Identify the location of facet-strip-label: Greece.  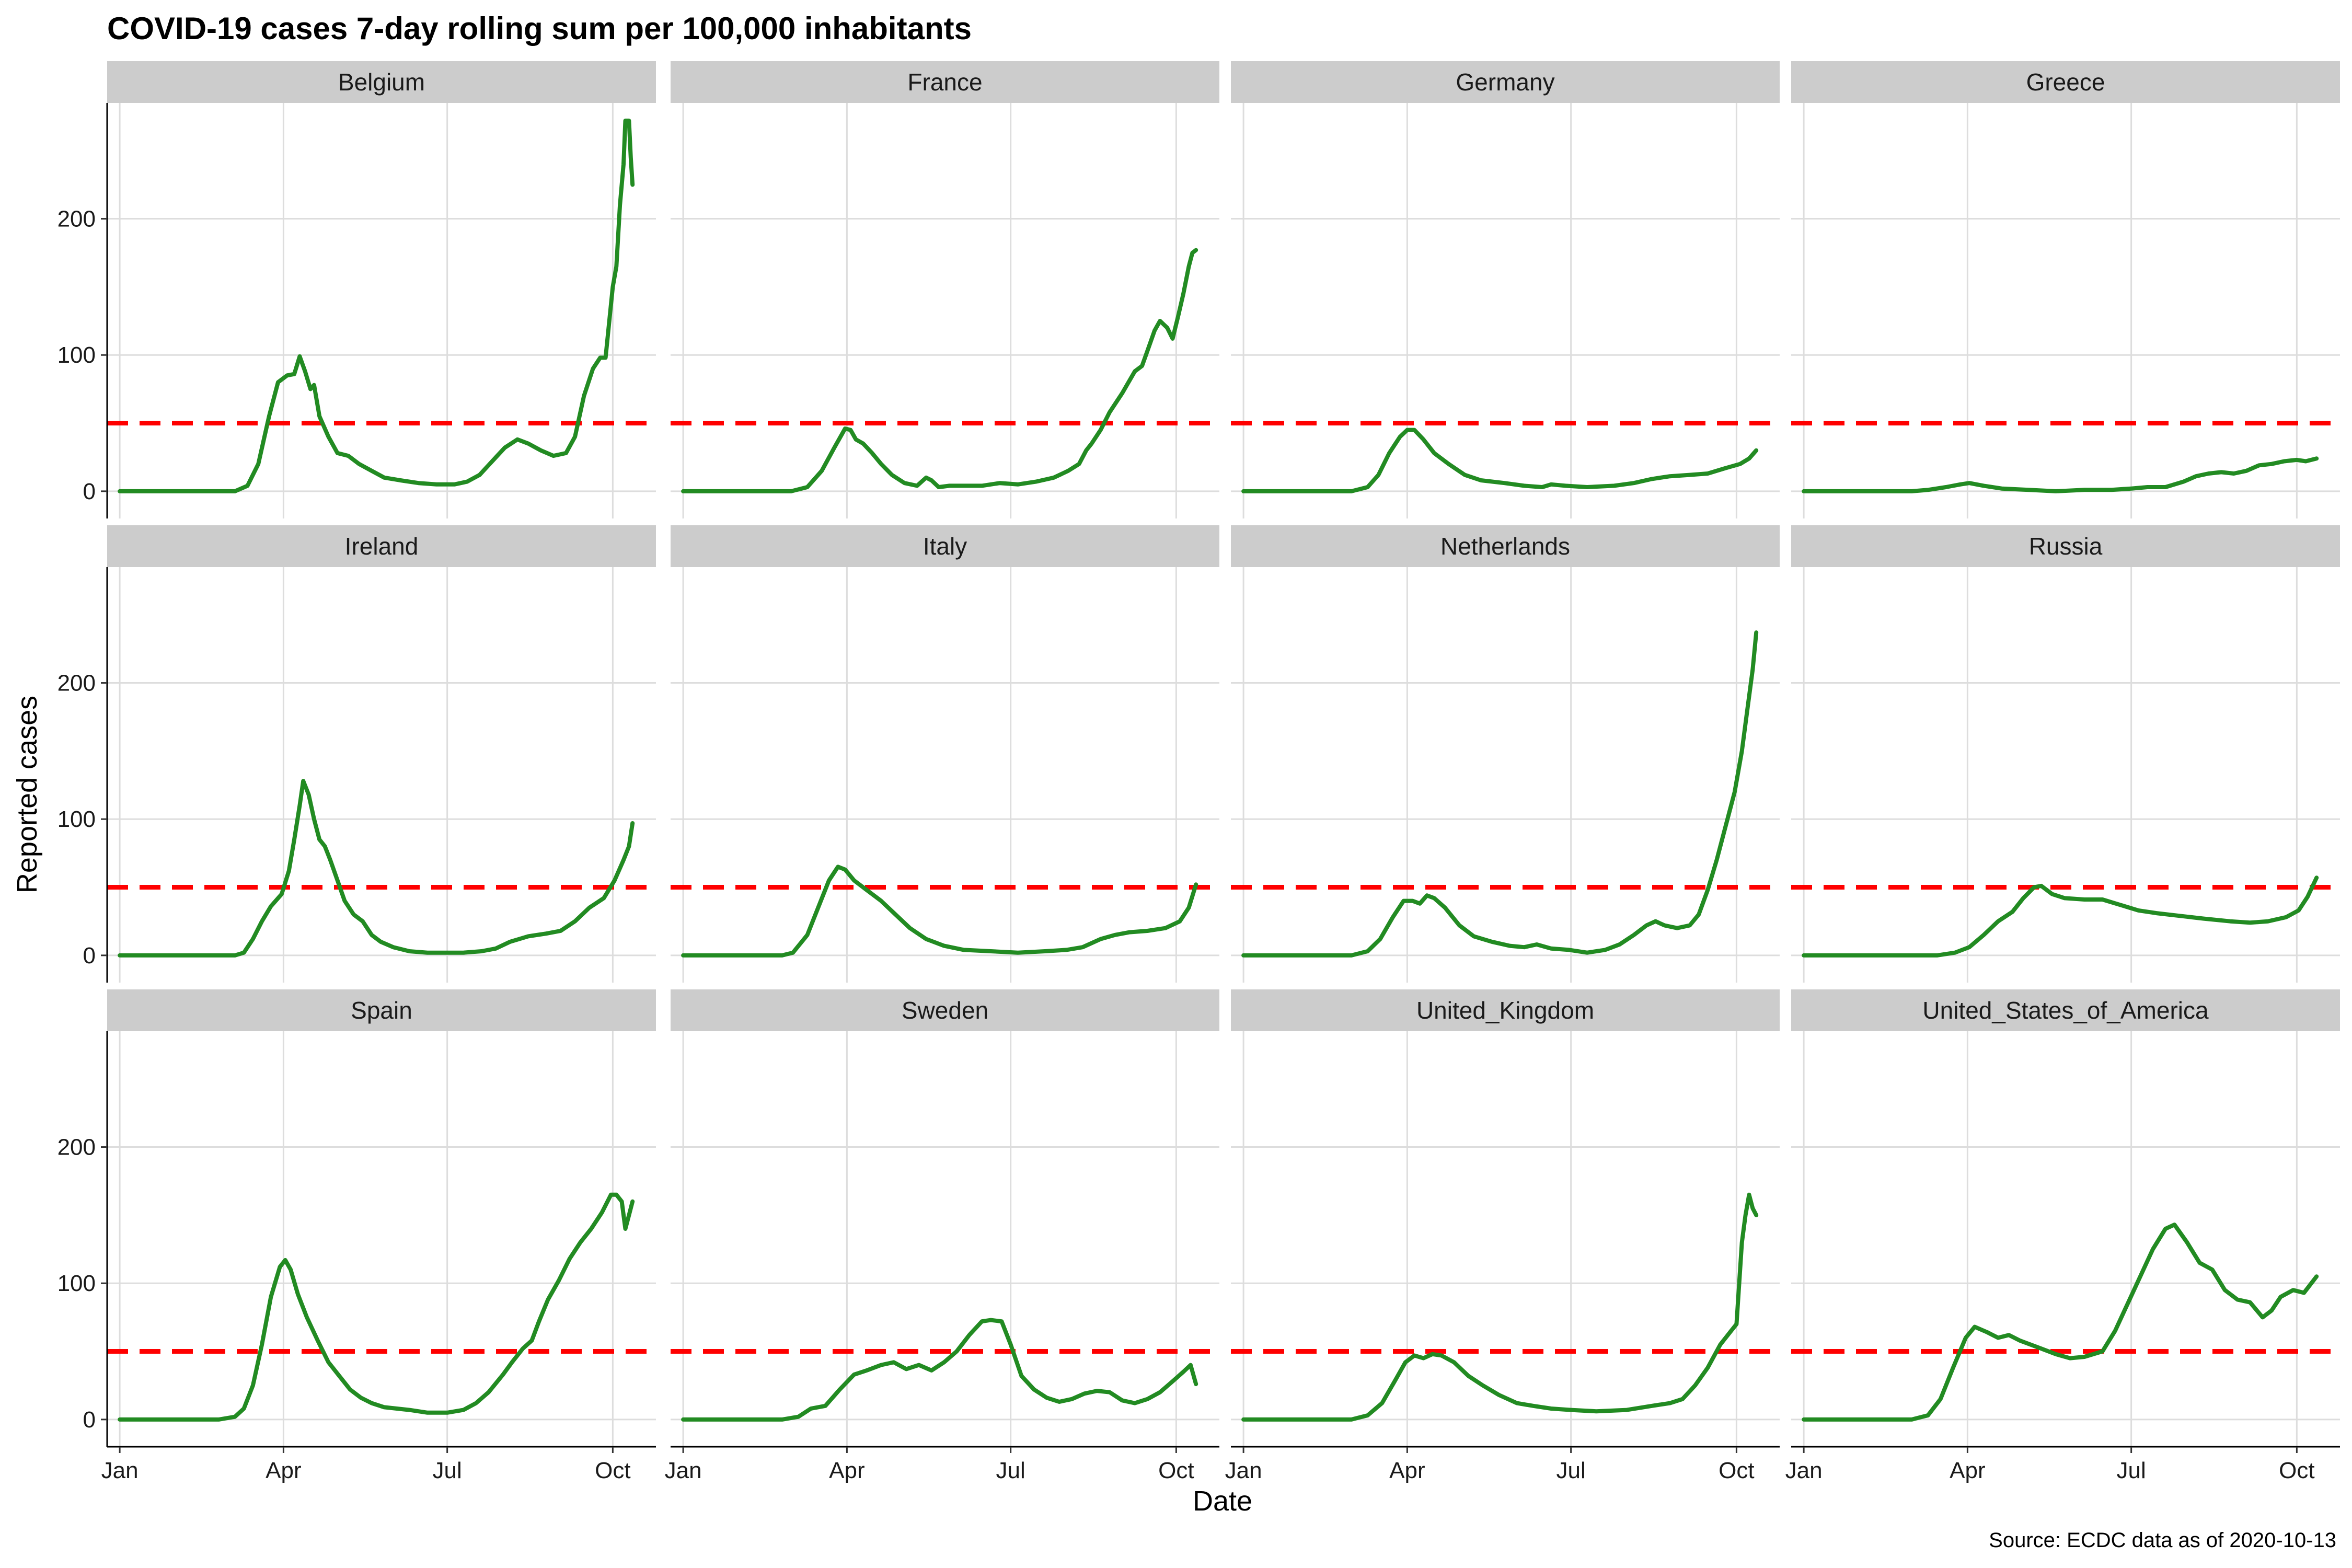
(2065, 82).